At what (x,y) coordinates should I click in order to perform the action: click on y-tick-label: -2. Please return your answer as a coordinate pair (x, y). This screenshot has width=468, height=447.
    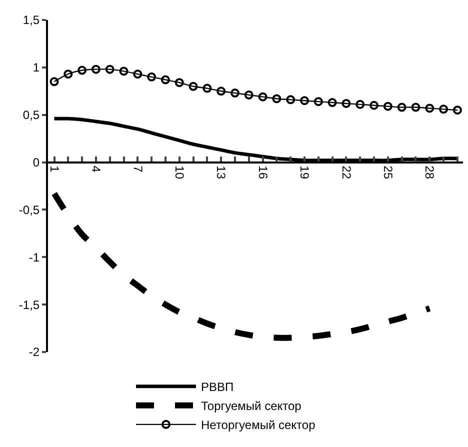
    Looking at the image, I should click on (34, 352).